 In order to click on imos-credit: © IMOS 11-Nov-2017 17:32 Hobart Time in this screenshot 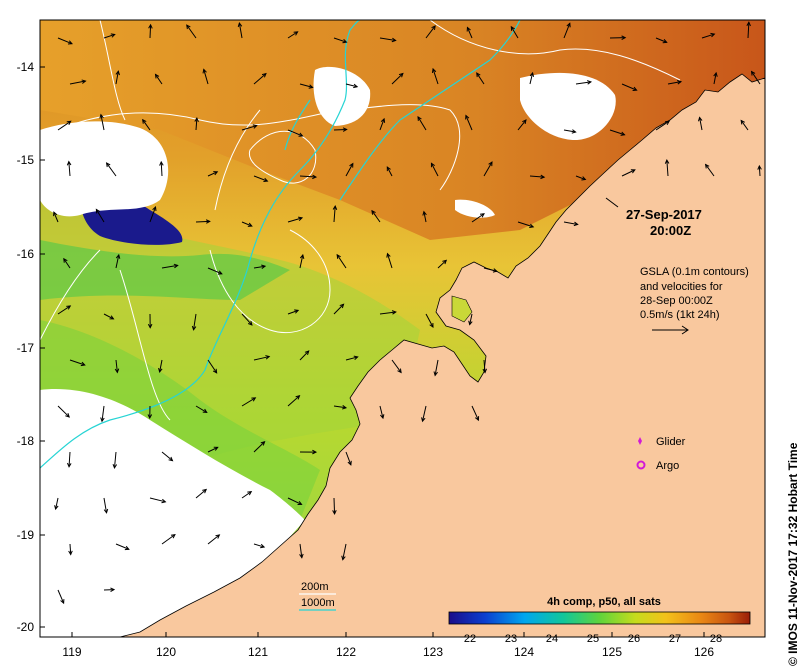, I will do `click(793, 554)`.